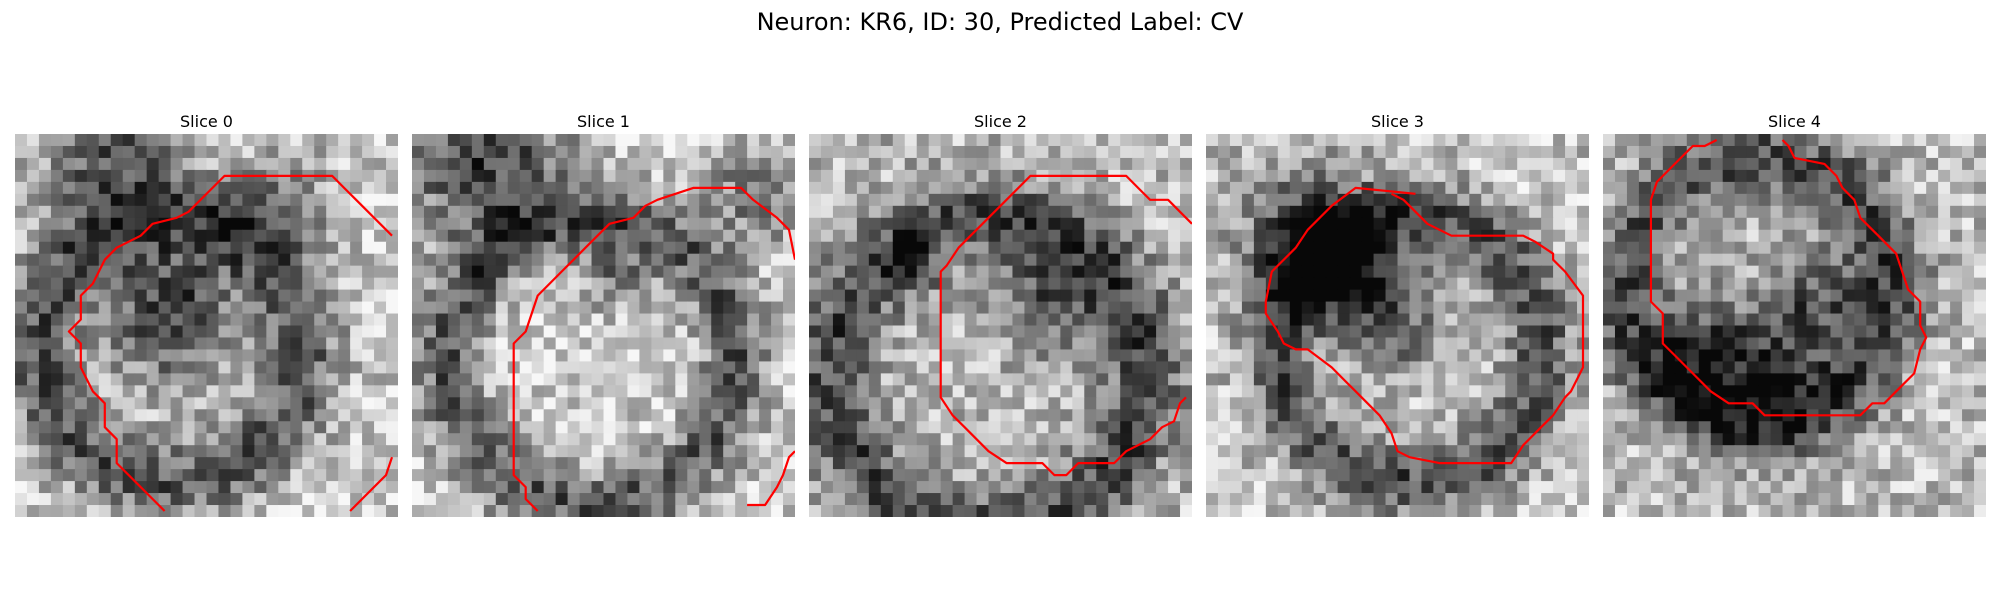 Image resolution: width=2000 pixels, height=600 pixels. Describe the element at coordinates (1000, 121) in the screenshot. I see `slice-title: Slice 2` at that location.